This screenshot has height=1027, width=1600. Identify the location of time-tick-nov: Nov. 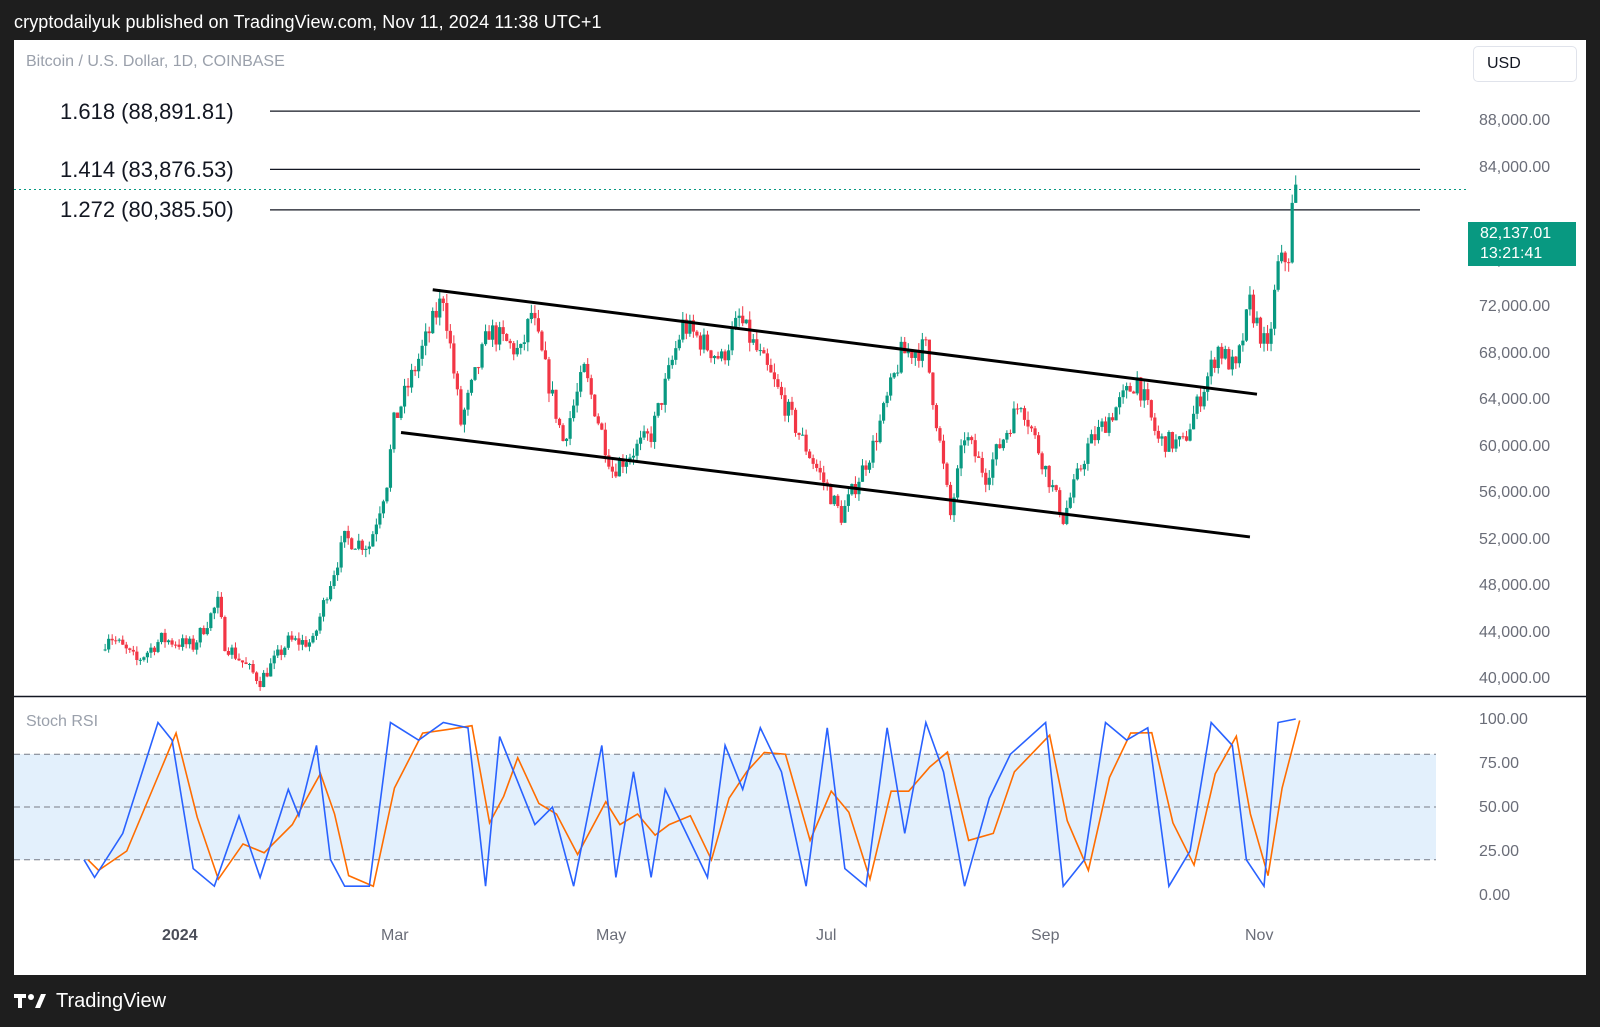
(1259, 935).